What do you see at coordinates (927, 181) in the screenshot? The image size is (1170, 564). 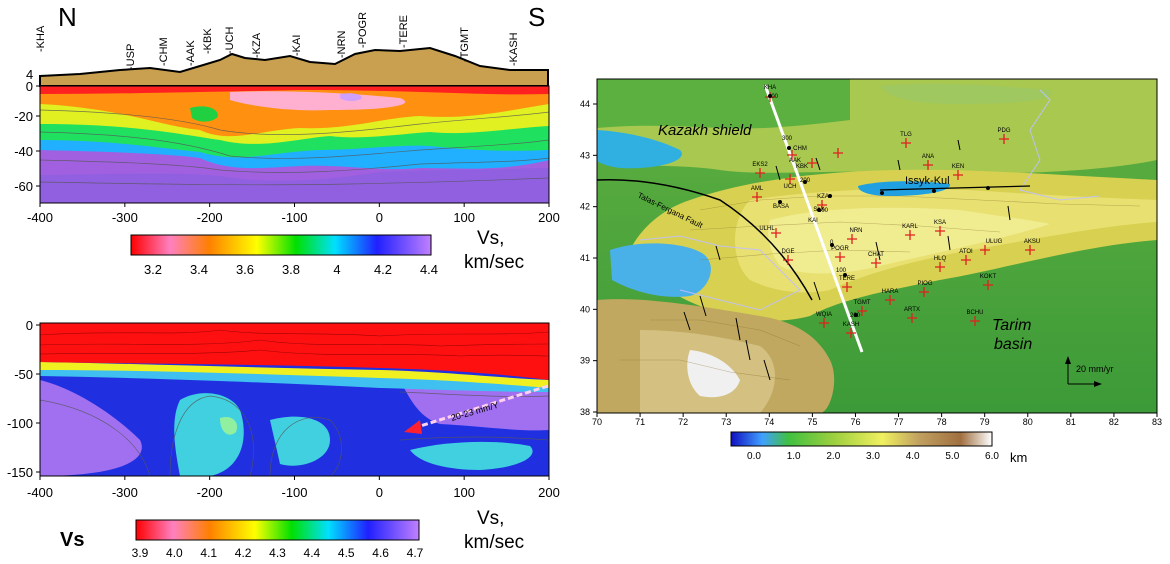 I see `issyk-kul-label: Issyk-Kul` at bounding box center [927, 181].